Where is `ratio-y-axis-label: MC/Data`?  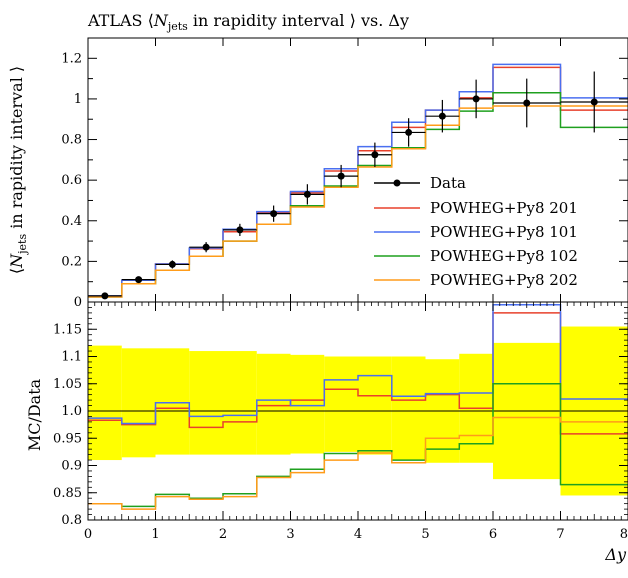
ratio-y-axis-label: MC/Data is located at coordinates (34, 414).